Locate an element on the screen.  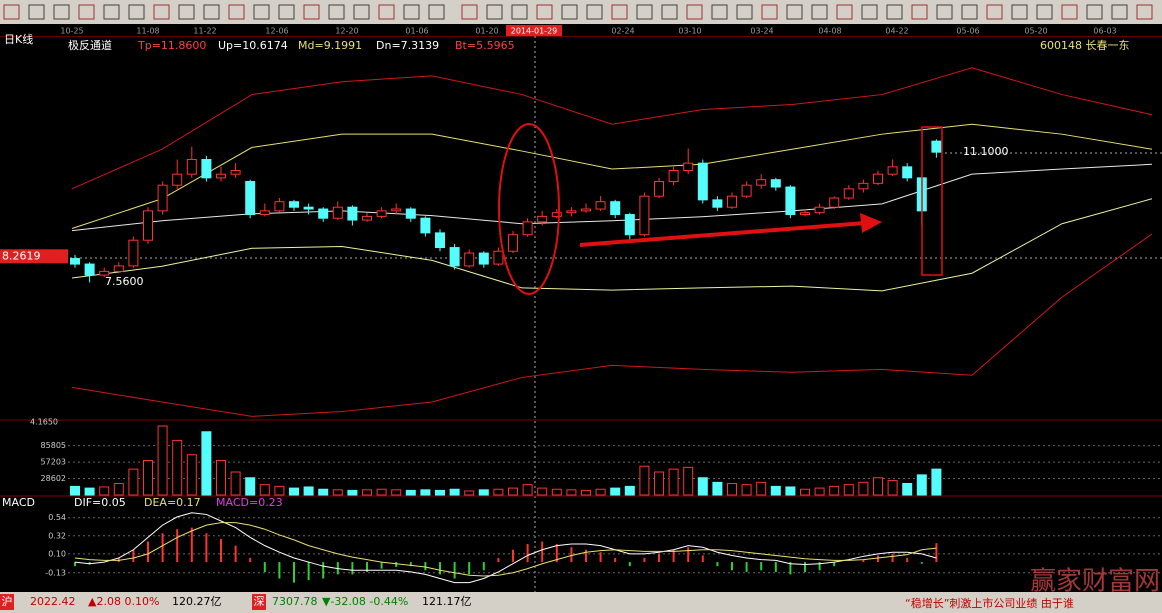
status-bar is located at coordinates (581, 602).